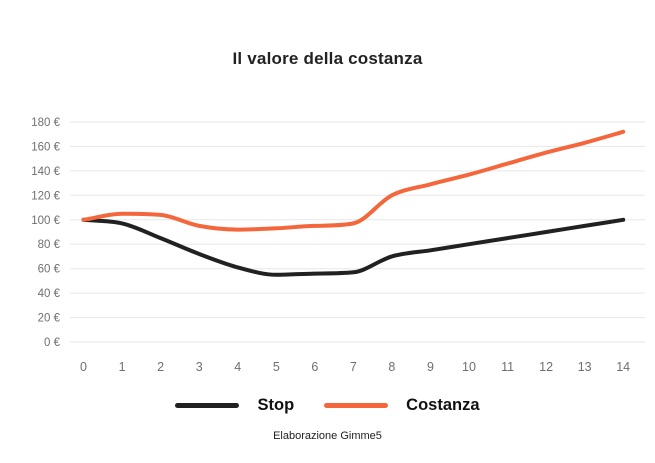  What do you see at coordinates (327, 58) in the screenshot?
I see `chart-title: Il valore della costanza` at bounding box center [327, 58].